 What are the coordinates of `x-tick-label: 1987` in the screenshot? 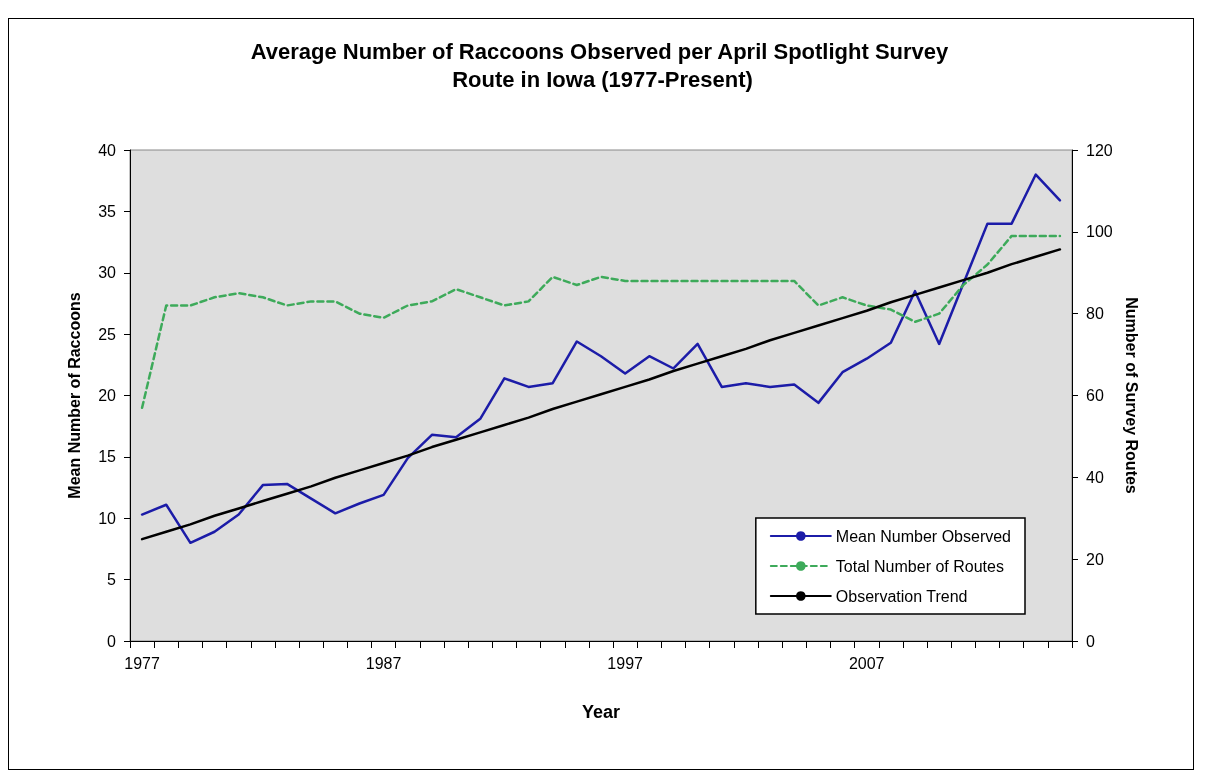 It's located at (383, 663).